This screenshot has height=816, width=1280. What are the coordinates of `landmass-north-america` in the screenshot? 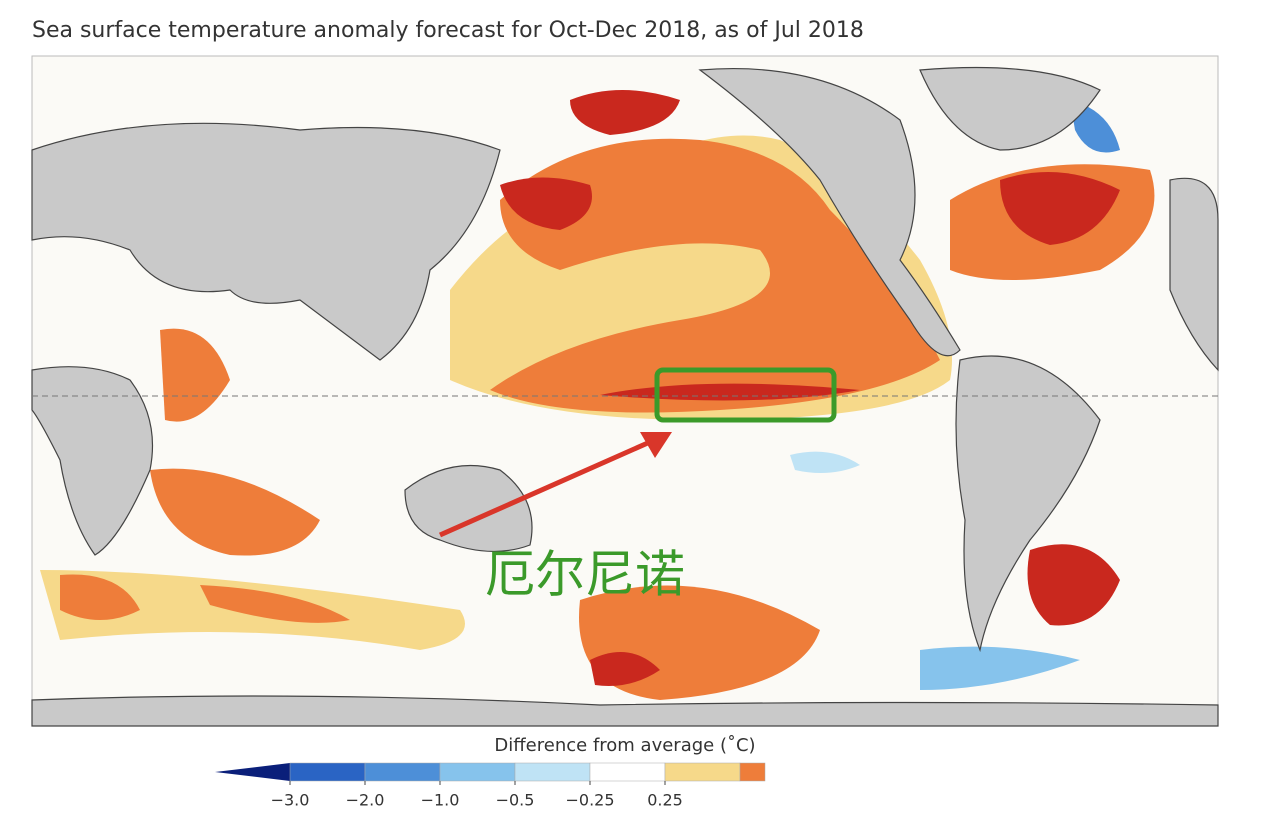 It's located at (899, 211).